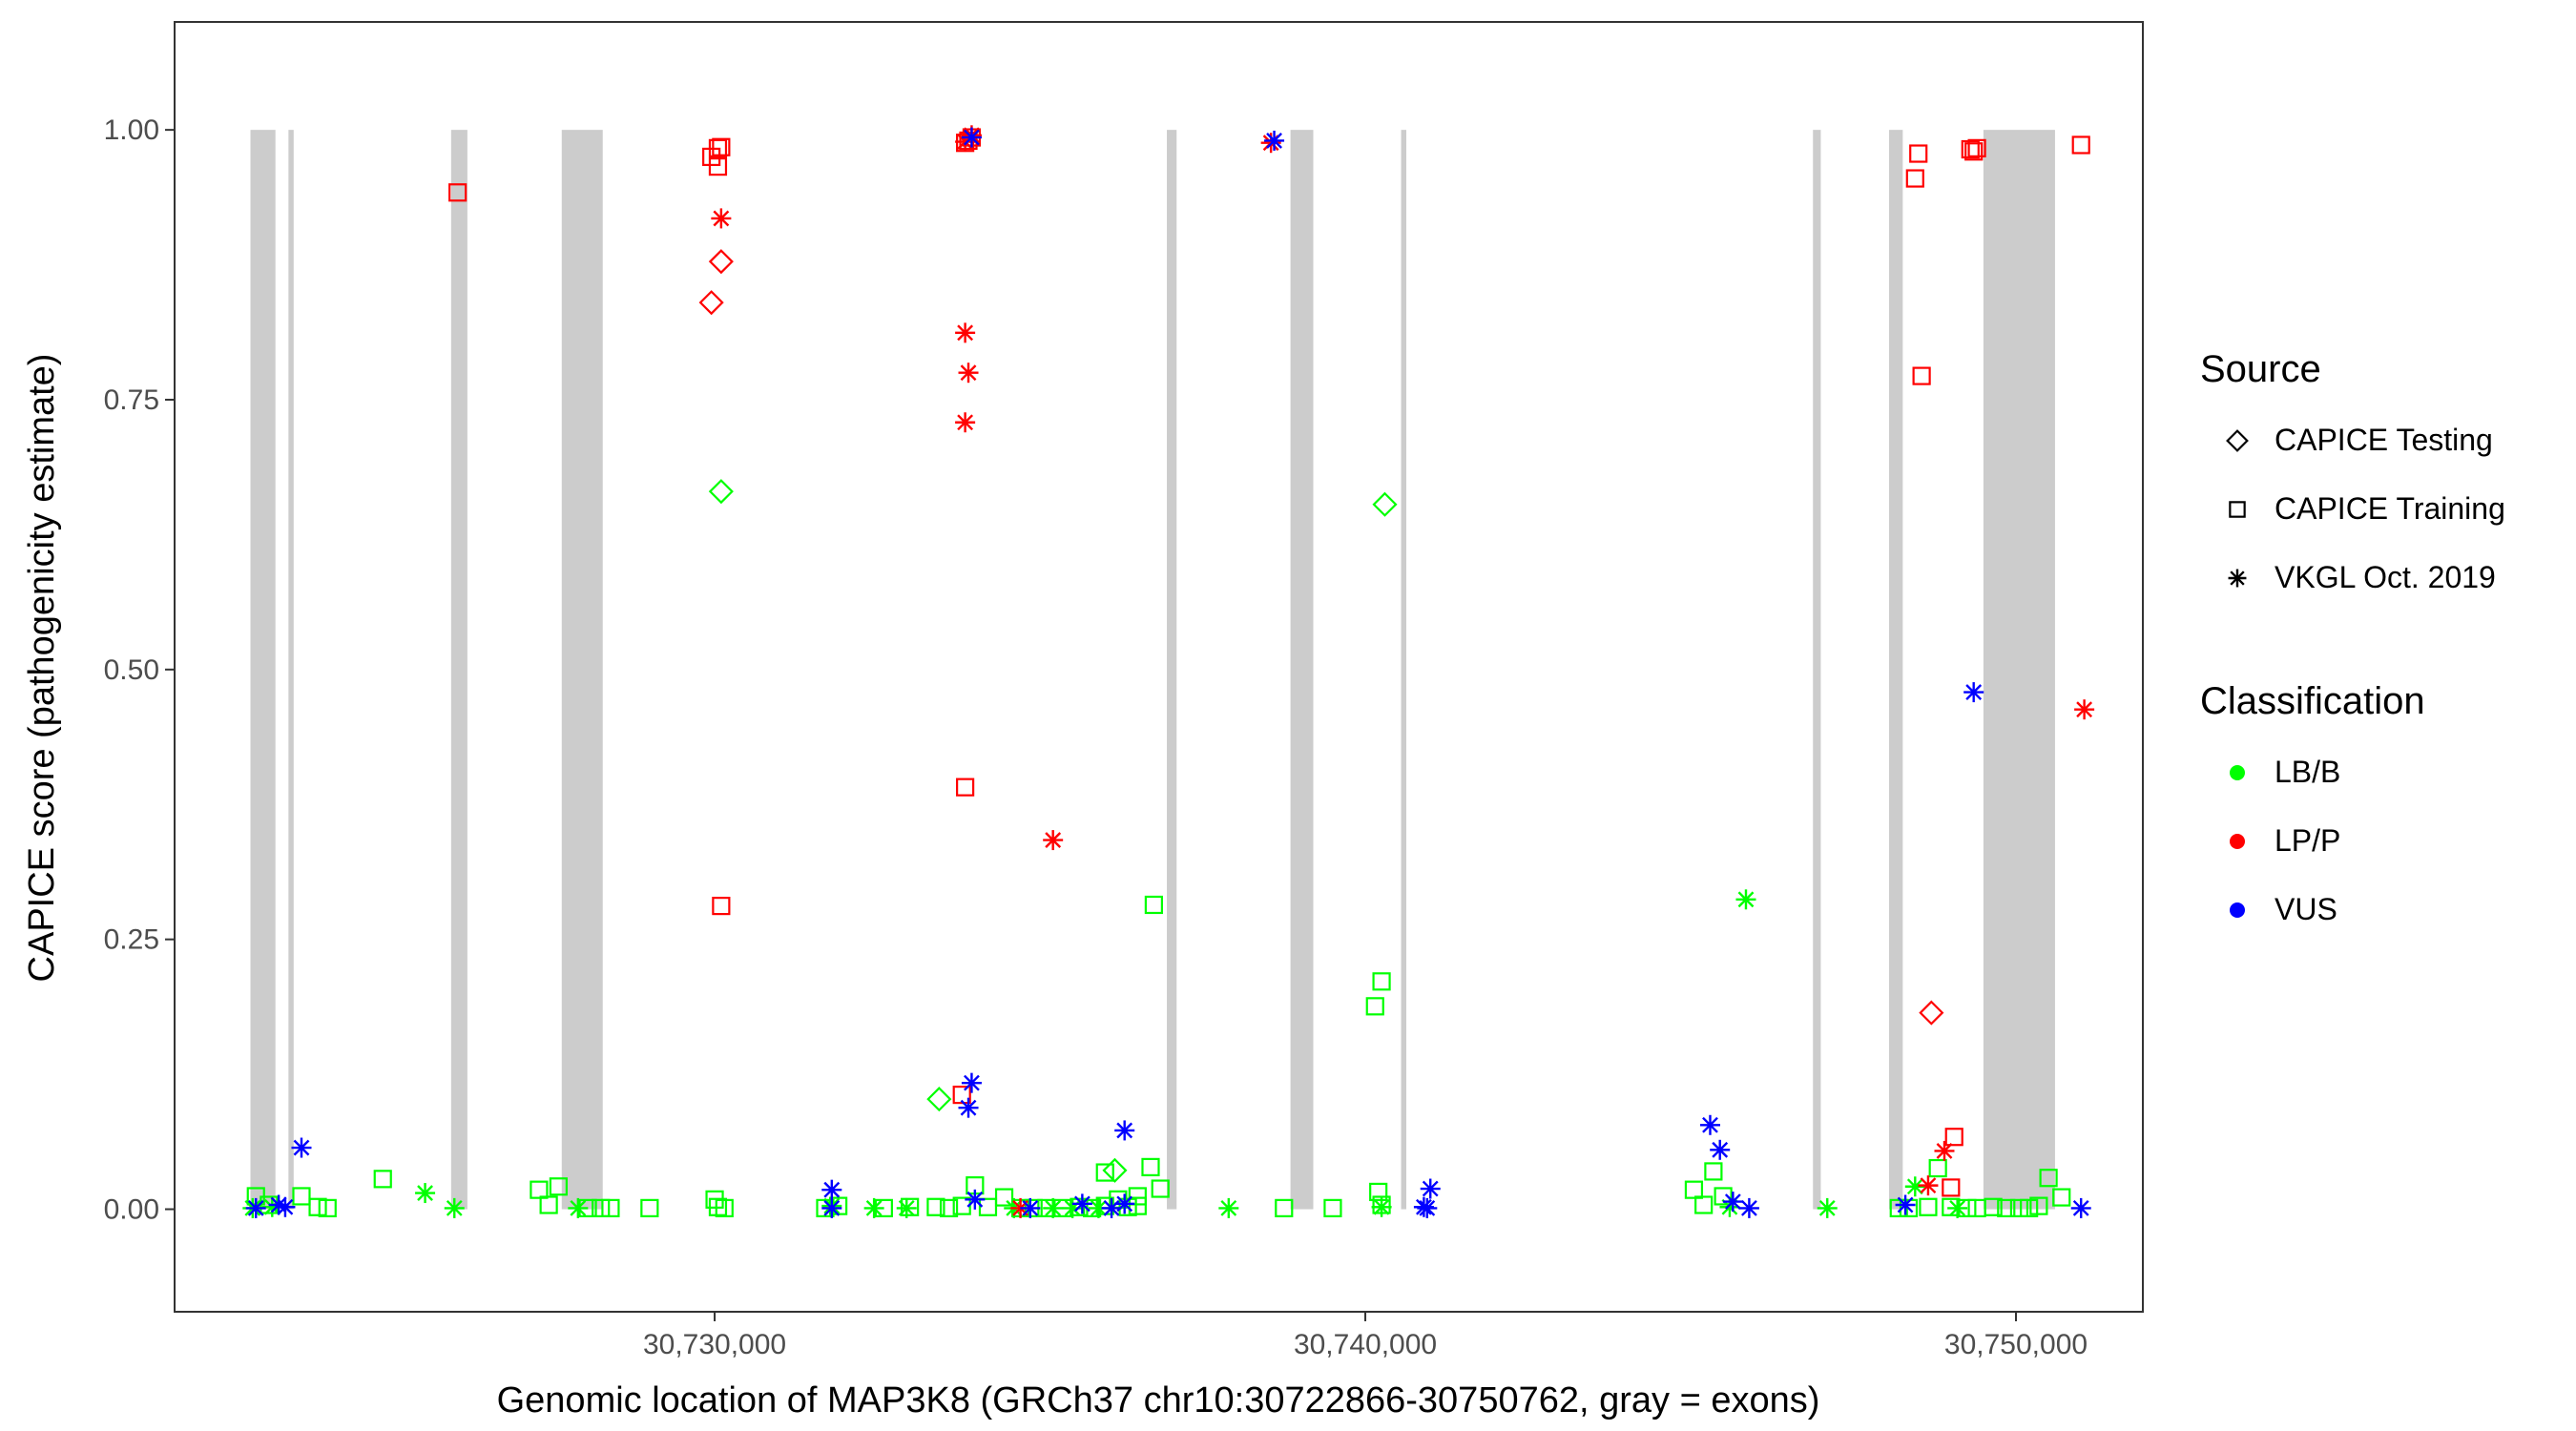 The image size is (2576, 1431). What do you see at coordinates (2016, 1344) in the screenshot?
I see `x-tick-label: 30,750,000` at bounding box center [2016, 1344].